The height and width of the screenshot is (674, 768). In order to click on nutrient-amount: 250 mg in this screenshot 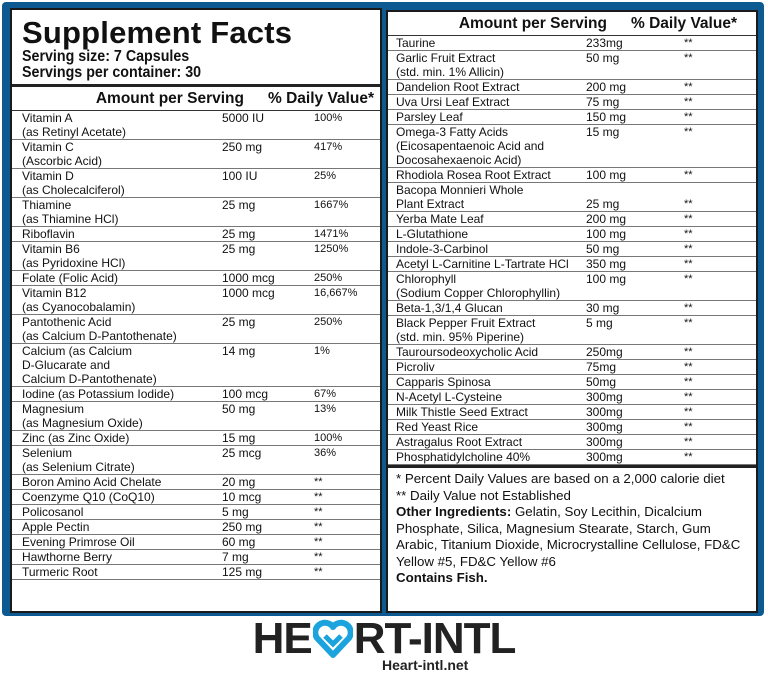, I will do `click(268, 154)`.